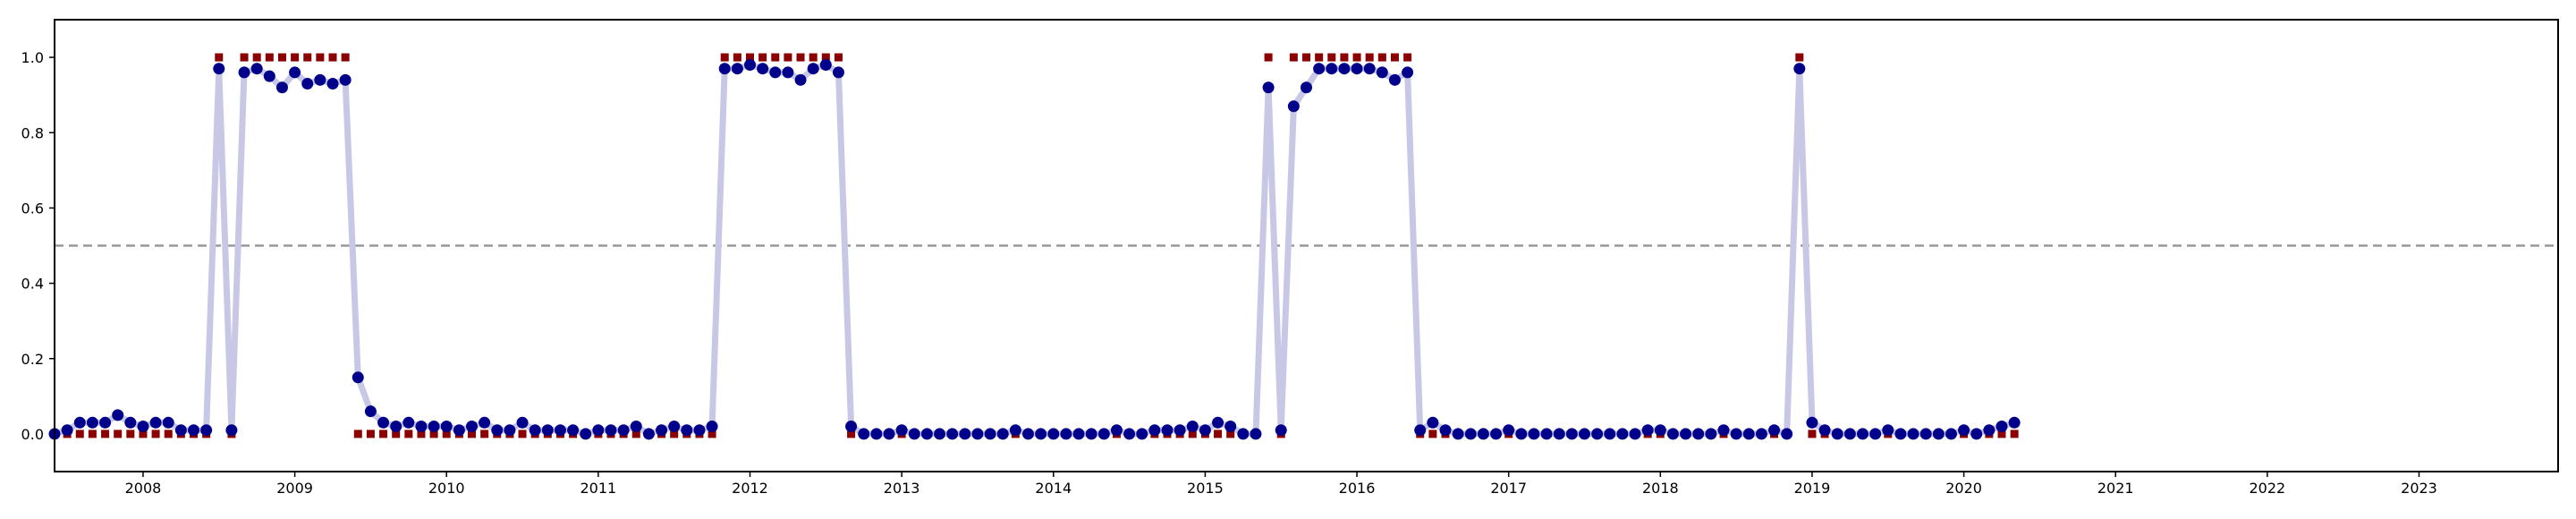  I want to click on x-tick-label: 2023, so click(2419, 488).